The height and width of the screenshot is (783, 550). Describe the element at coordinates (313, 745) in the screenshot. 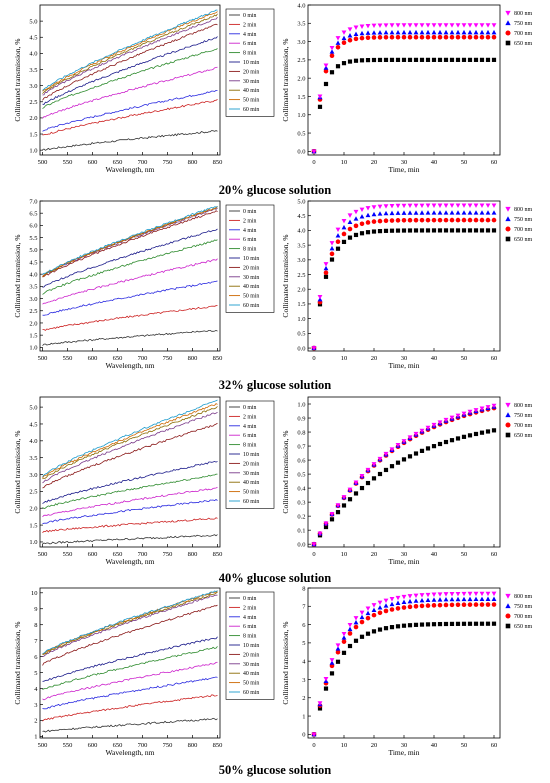

I see `kinetics-x-tick-label: 0` at that location.